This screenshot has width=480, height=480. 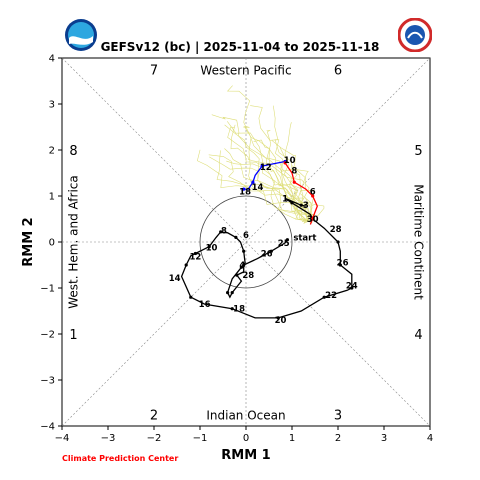 I want to click on phase-number-4: 4, so click(x=418, y=335).